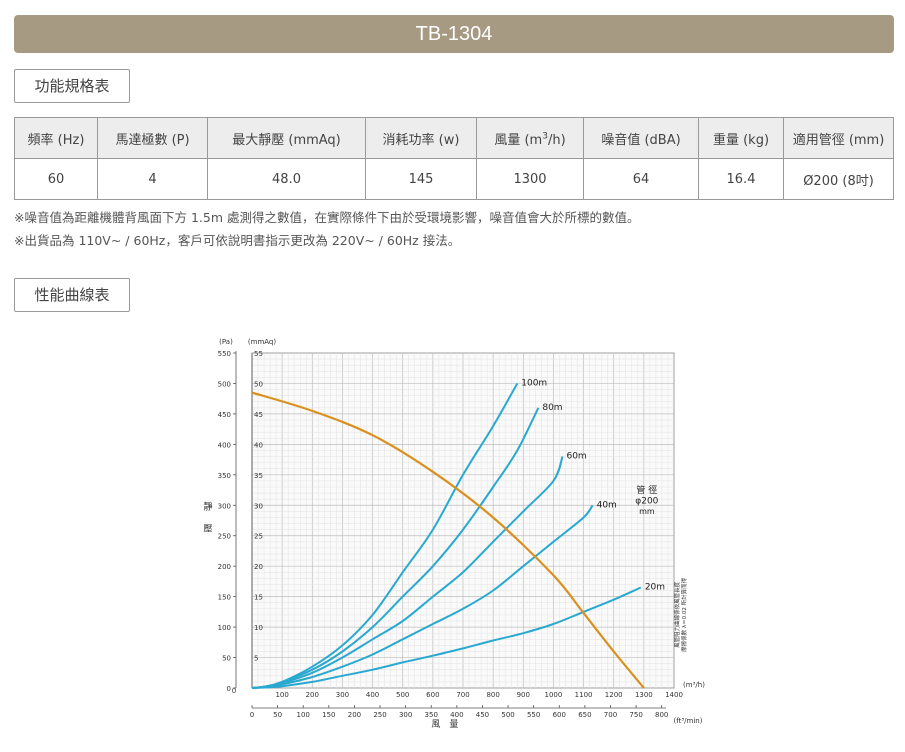  I want to click on x-tick-label-ft3min: 700, so click(610, 715).